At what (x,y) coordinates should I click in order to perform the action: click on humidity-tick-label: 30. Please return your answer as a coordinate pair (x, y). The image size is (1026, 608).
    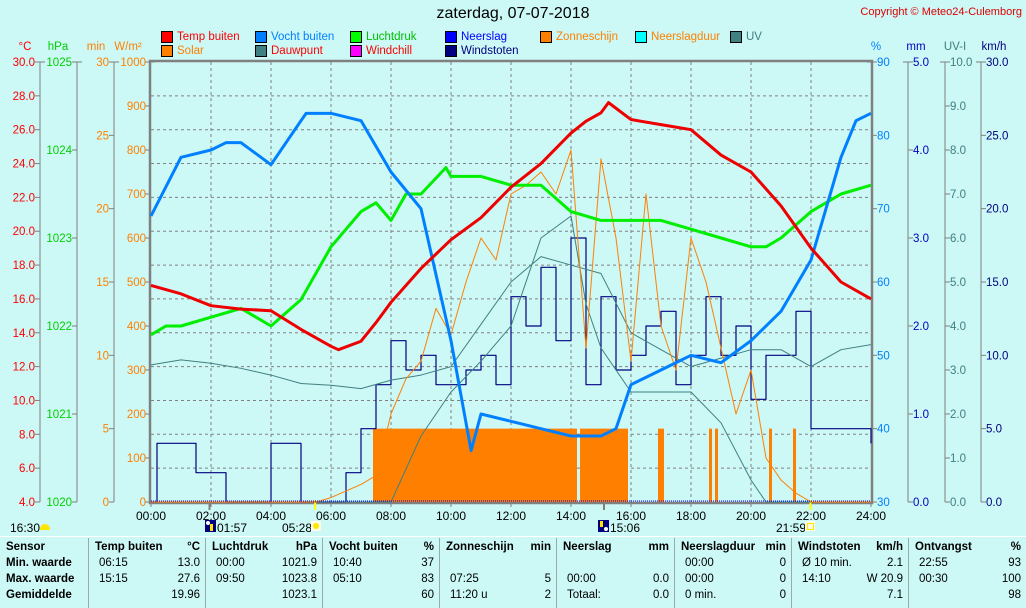
    Looking at the image, I should click on (883, 503).